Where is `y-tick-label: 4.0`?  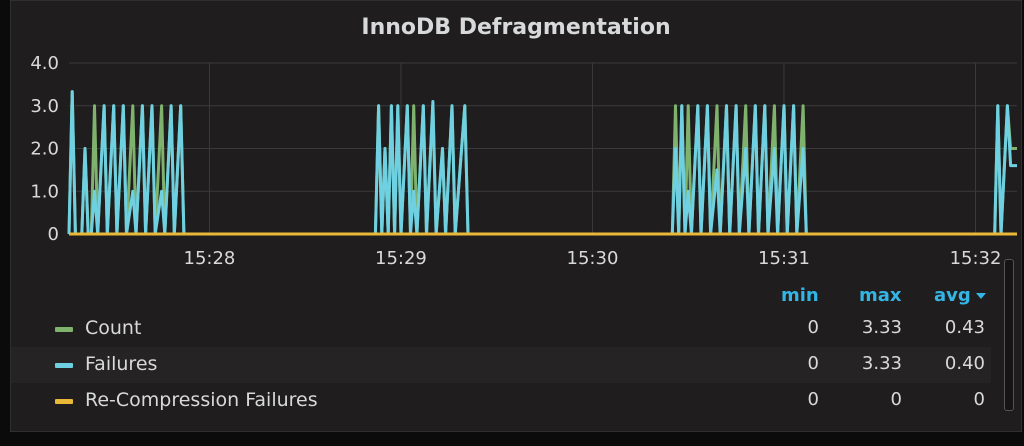
y-tick-label: 4.0 is located at coordinates (44, 63).